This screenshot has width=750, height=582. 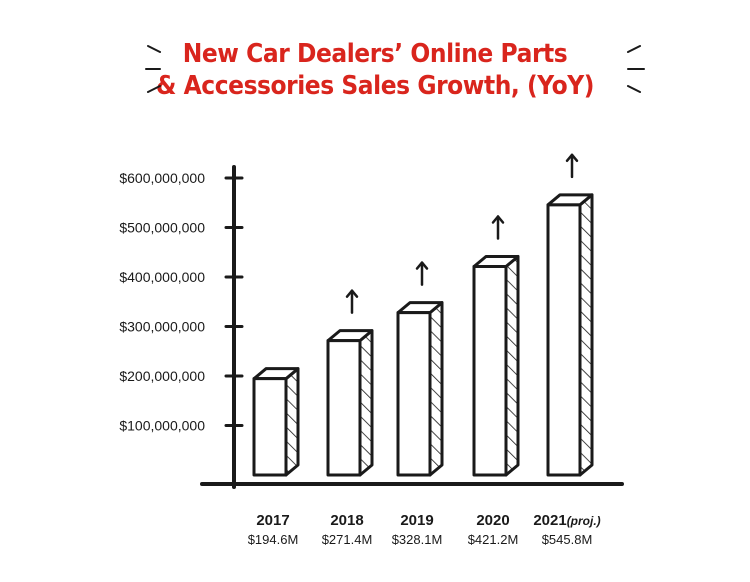 I want to click on y-tick-label: $300,000,000, so click(x=162, y=327).